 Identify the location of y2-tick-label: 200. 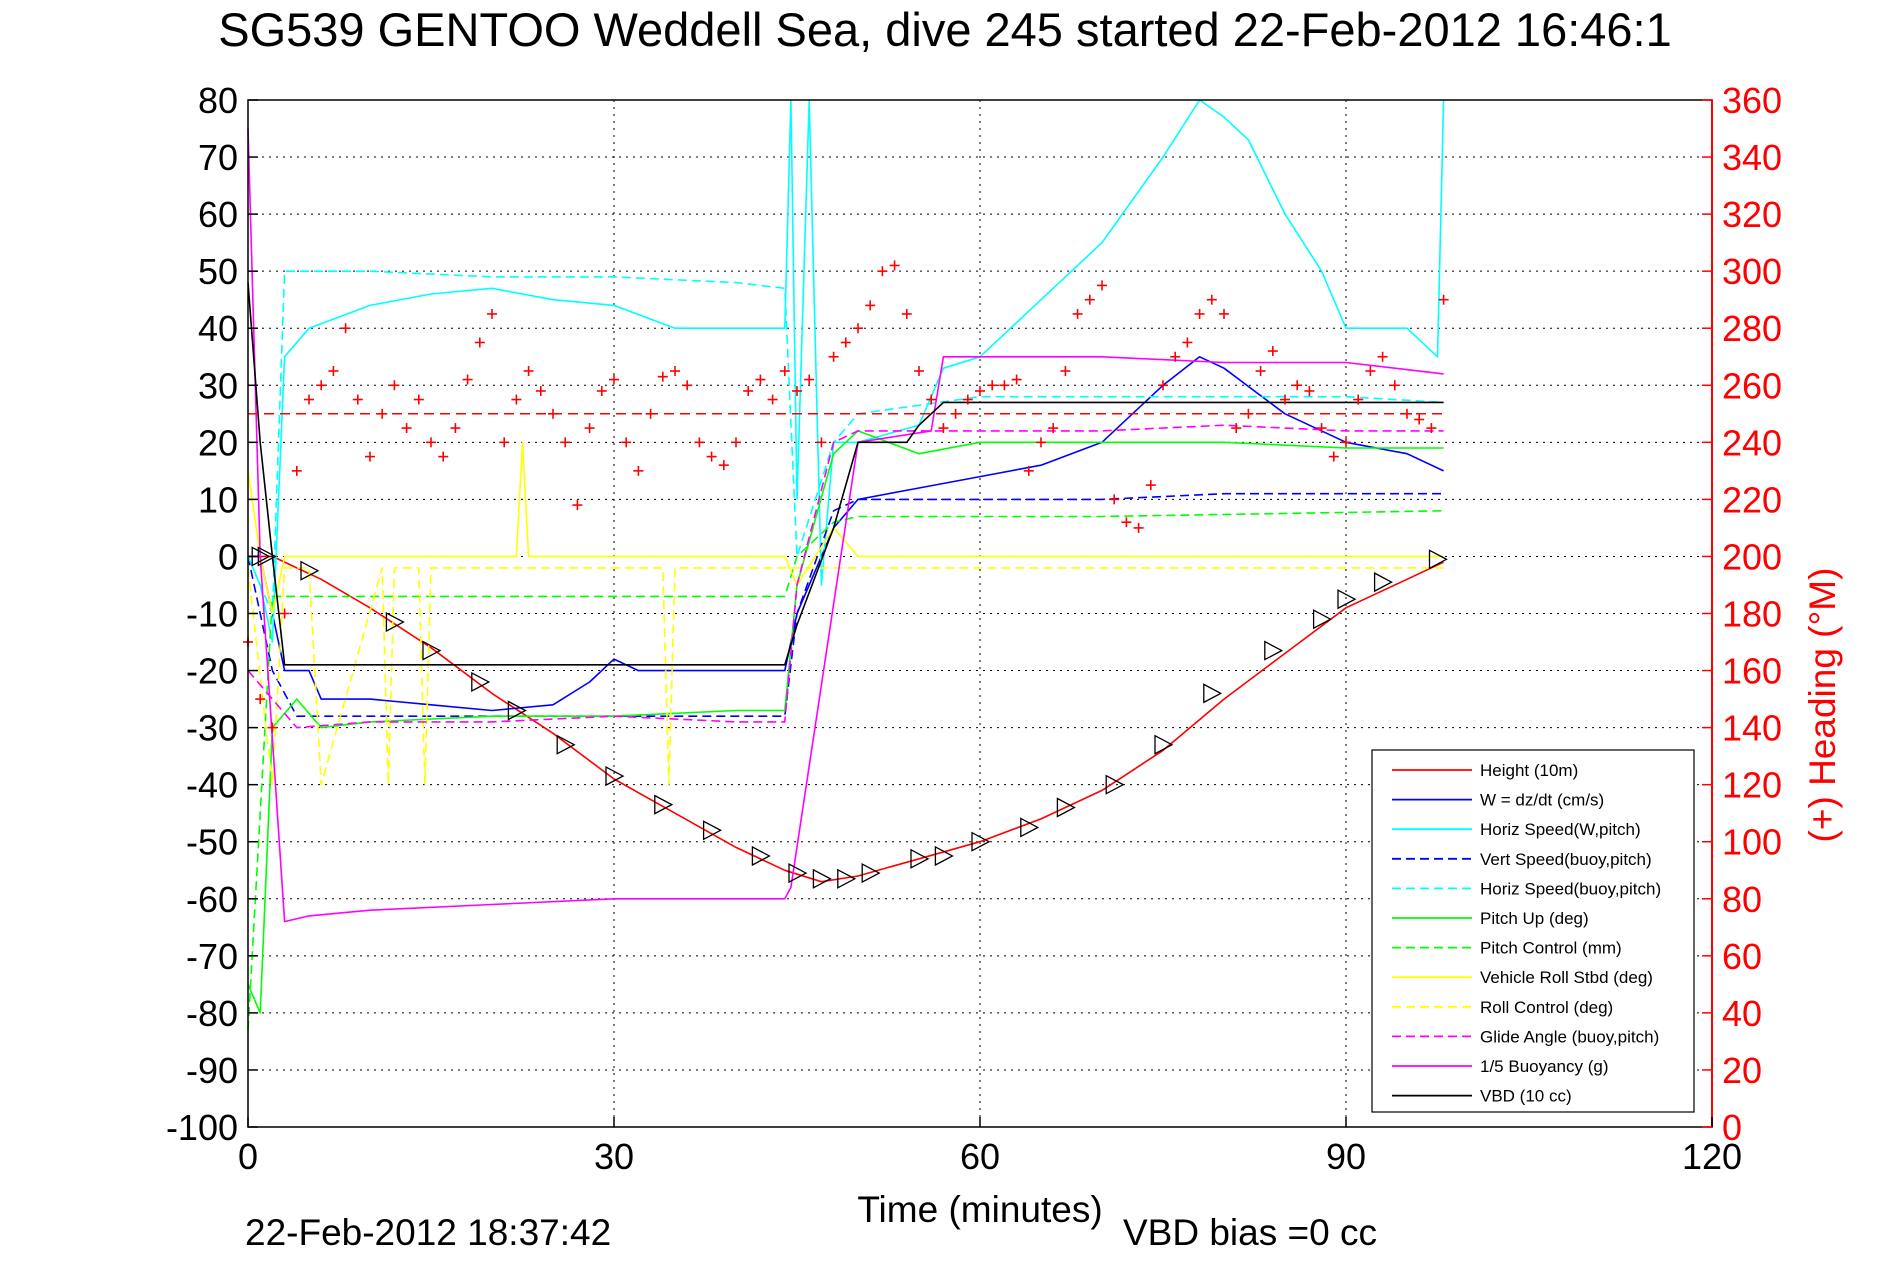
(1752, 556).